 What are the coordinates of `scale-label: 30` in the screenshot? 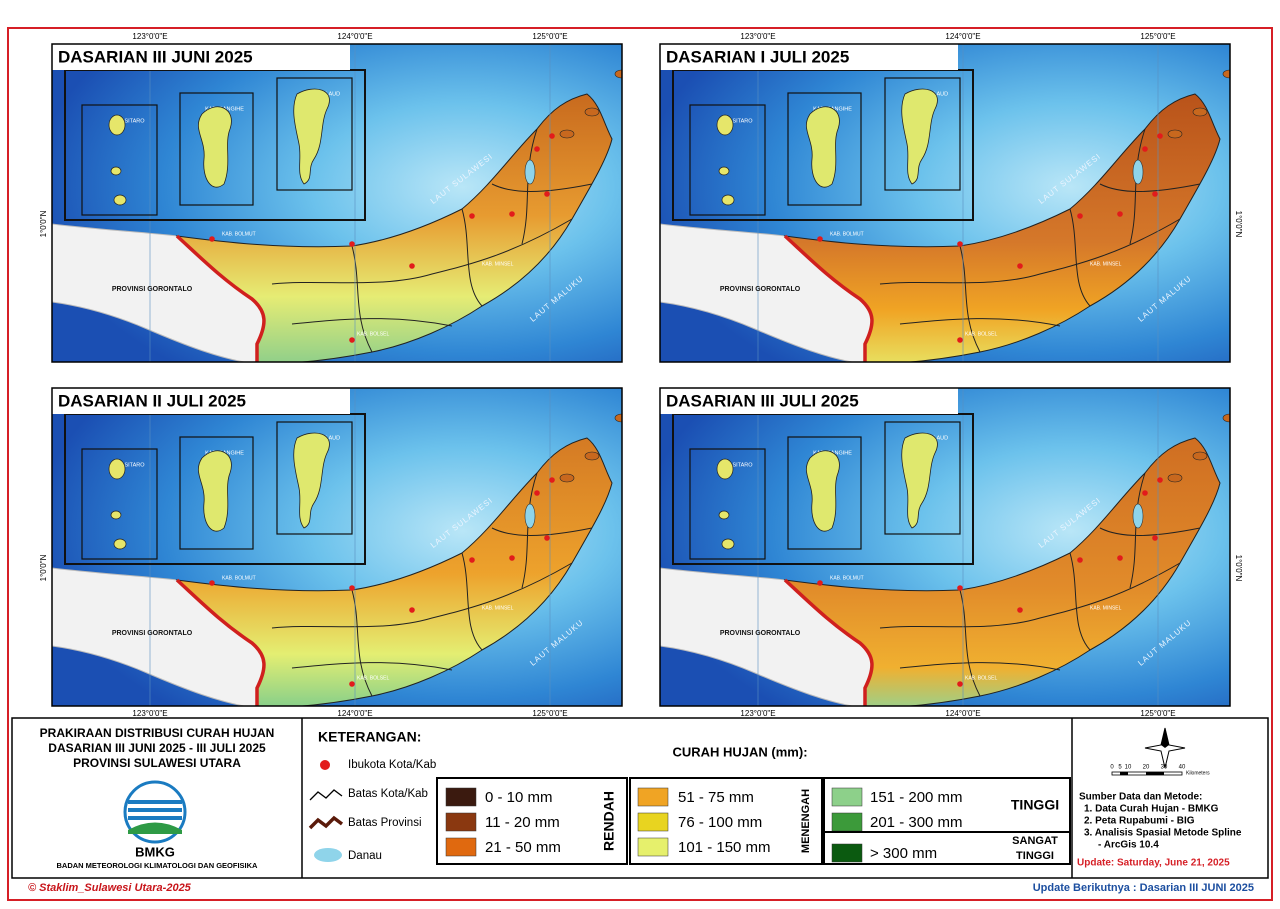 It's located at (1164, 768).